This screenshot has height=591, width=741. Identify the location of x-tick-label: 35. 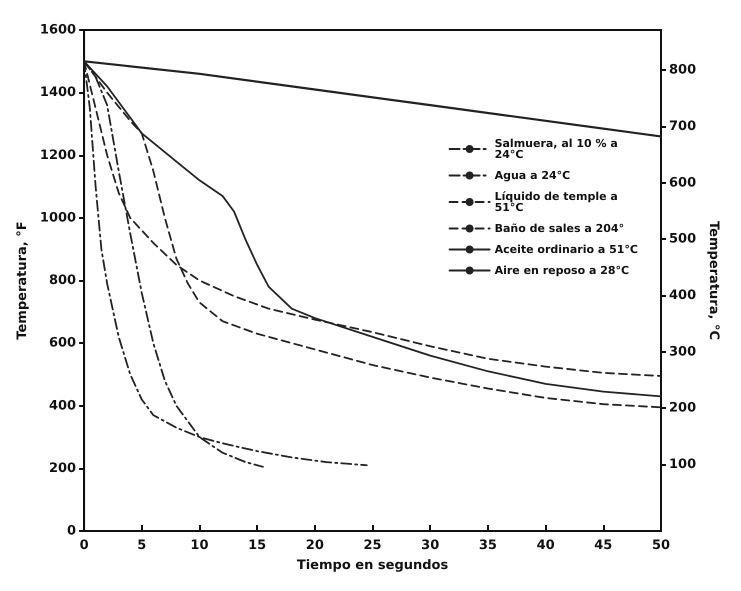
(487, 545).